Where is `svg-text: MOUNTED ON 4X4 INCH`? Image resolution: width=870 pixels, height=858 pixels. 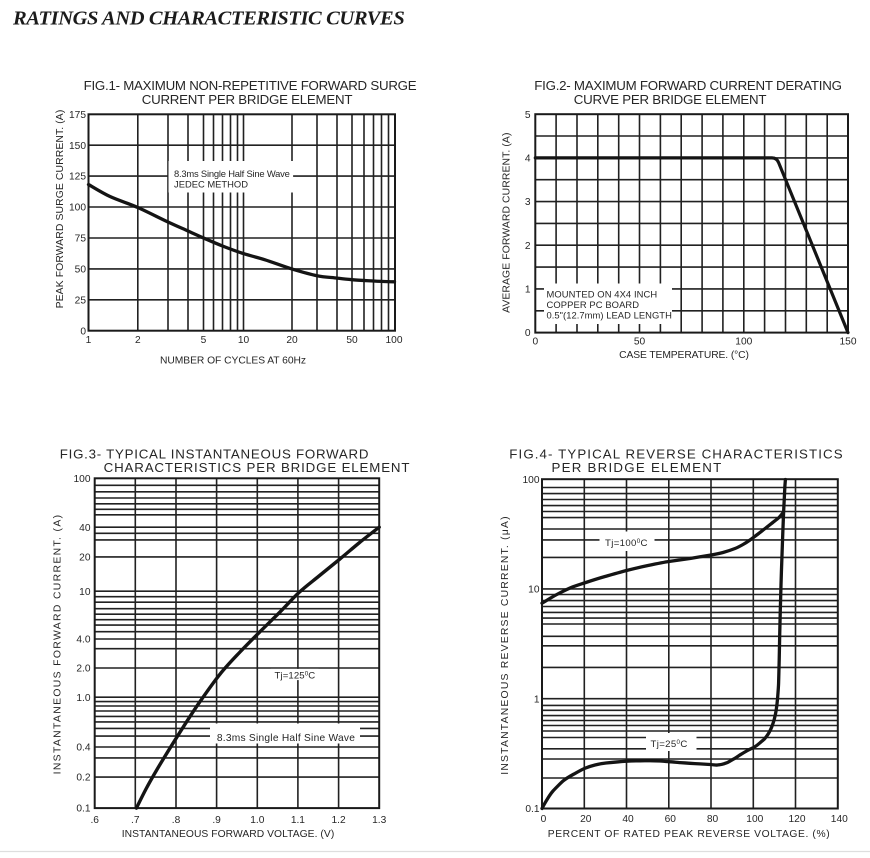 svg-text: MOUNTED ON 4X4 INCH is located at coordinates (602, 294).